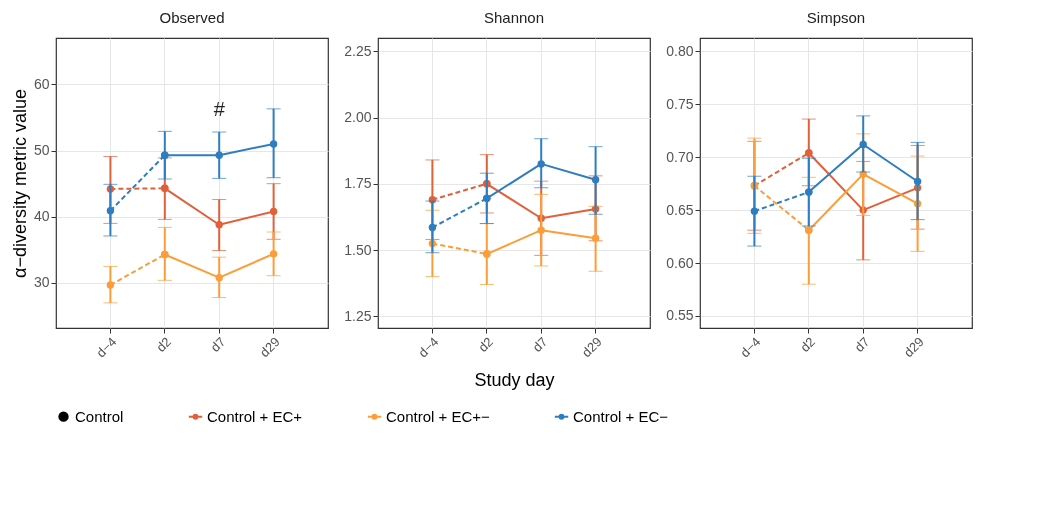 This screenshot has width=1049, height=506. I want to click on x-axis-title: Study day, so click(514, 380).